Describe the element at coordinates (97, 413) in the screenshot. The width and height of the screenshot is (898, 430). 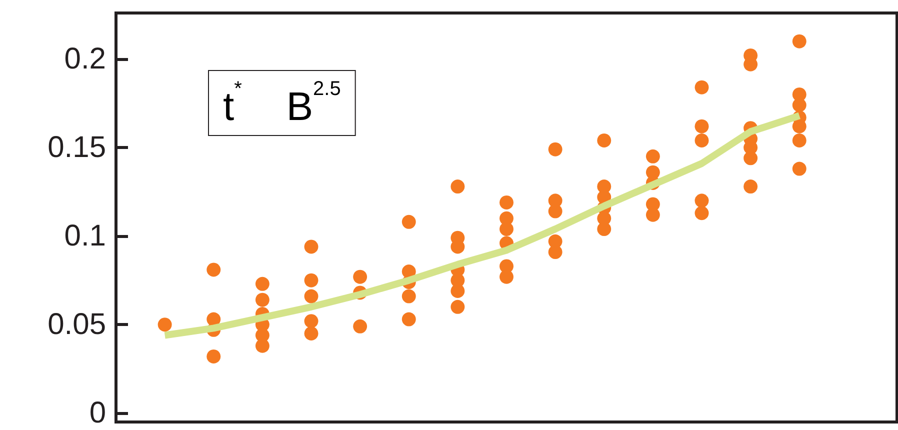
I see `y-tick-label: 0` at that location.